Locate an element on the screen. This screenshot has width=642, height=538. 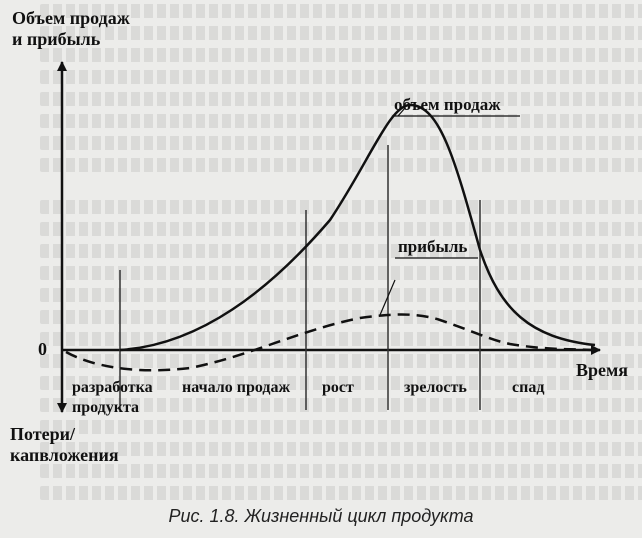
sales-label-leader is located at coordinates (401, 112).